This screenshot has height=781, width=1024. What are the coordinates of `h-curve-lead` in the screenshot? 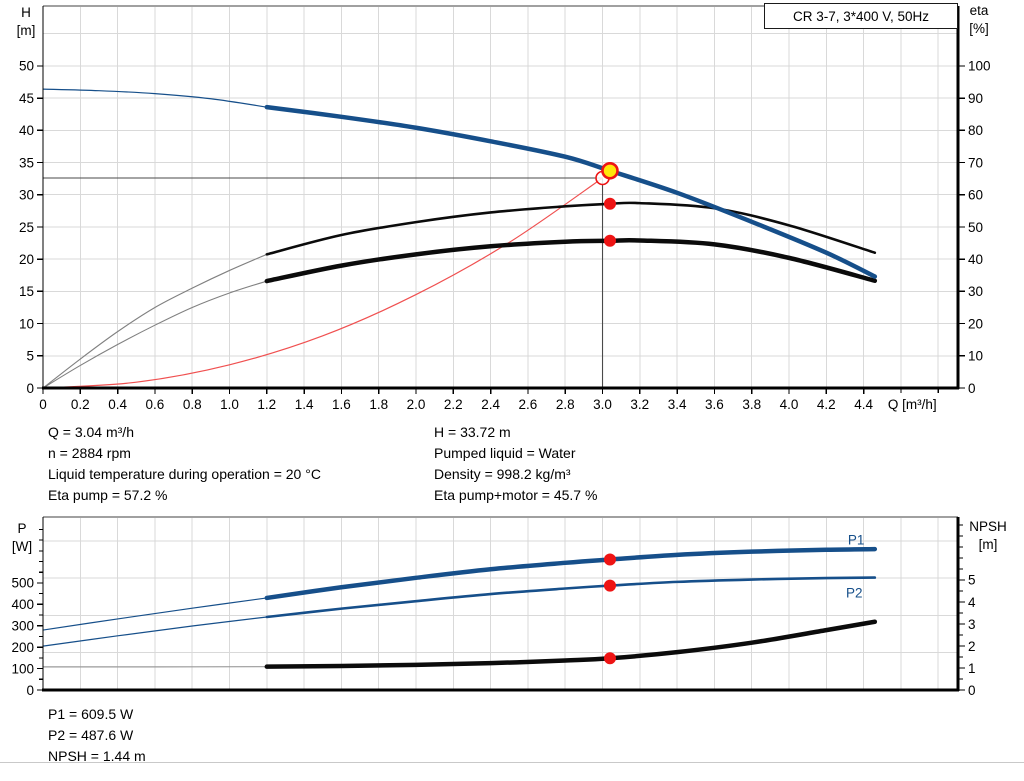 It's located at (155, 98).